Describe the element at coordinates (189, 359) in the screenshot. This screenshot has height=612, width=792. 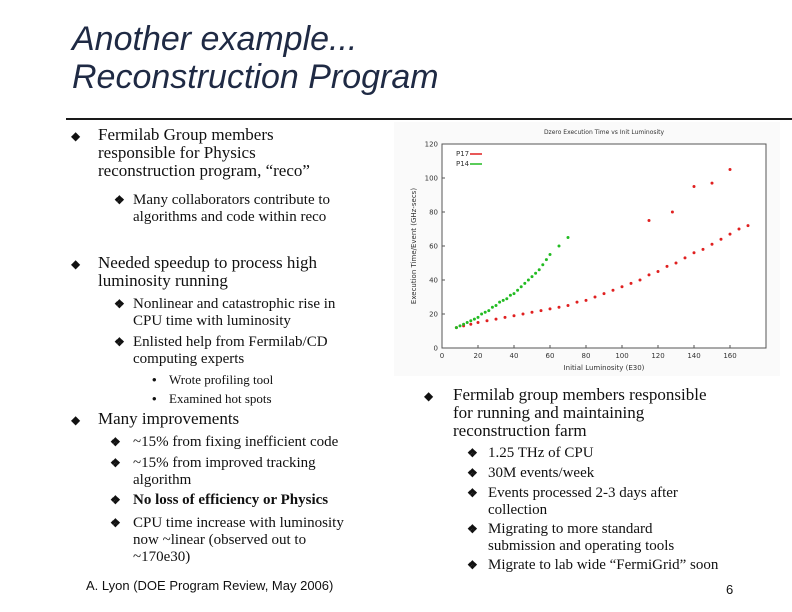
I see `text-line: computing experts` at that location.